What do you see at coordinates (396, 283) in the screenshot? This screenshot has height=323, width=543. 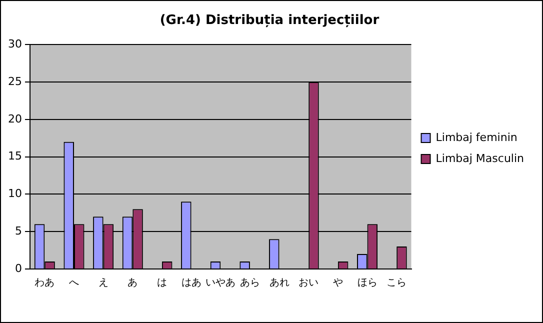 I see `x-tick-label: こら` at bounding box center [396, 283].